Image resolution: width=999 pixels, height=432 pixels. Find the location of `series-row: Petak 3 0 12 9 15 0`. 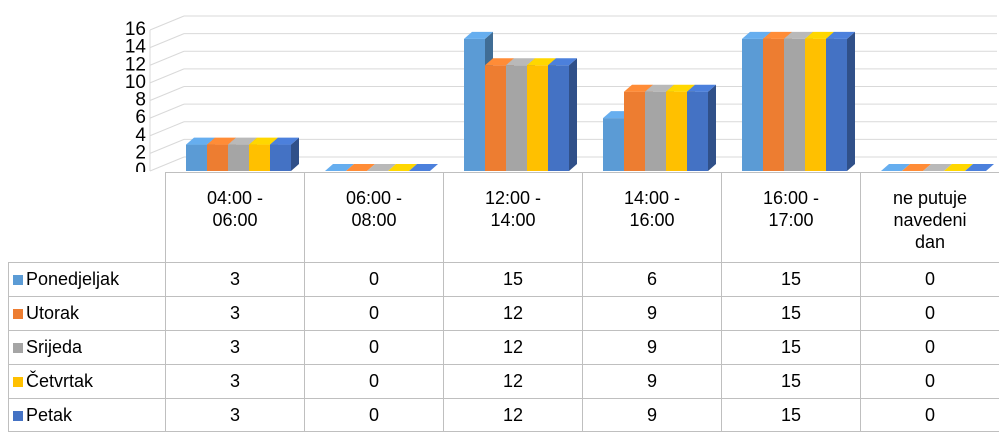

series-row: Petak 3 0 12 9 15 0 is located at coordinates (503, 415).